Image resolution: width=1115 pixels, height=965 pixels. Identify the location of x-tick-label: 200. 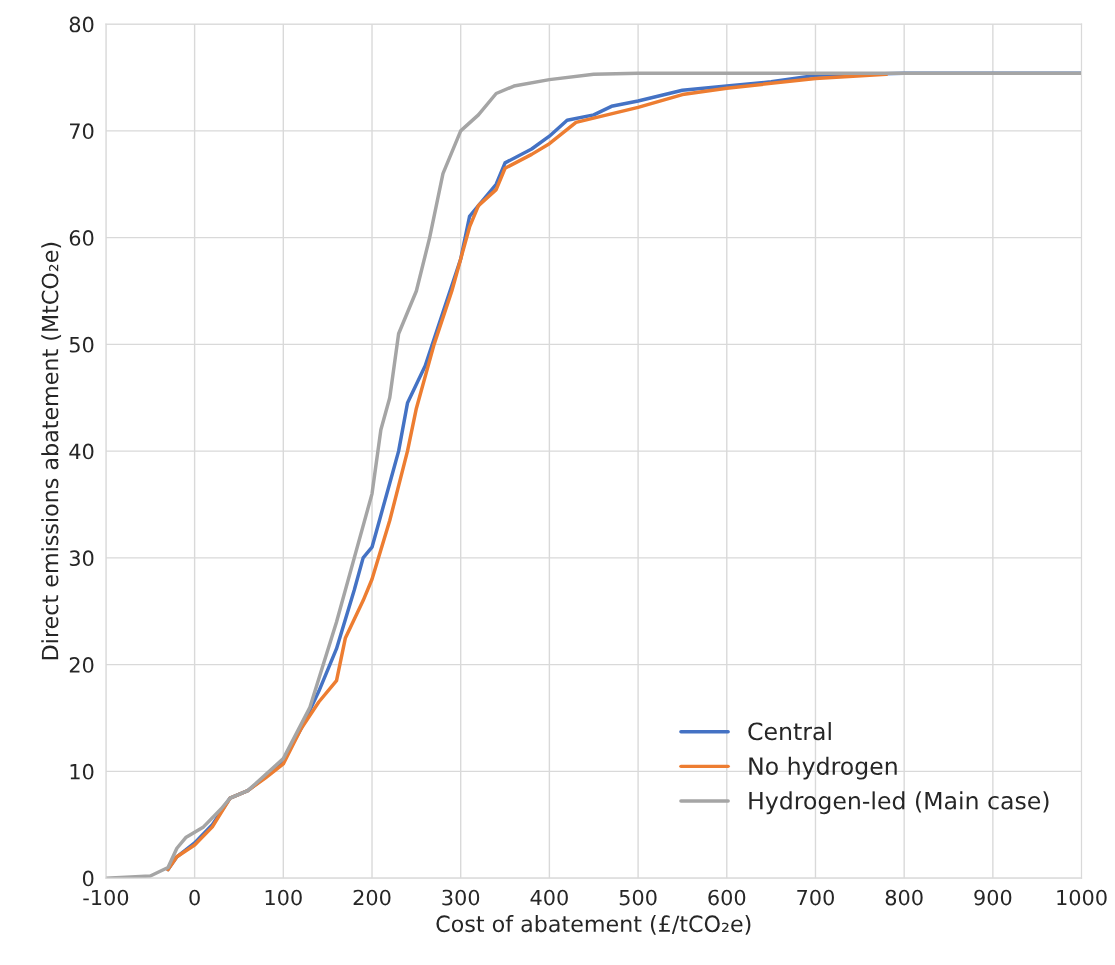
(372, 897).